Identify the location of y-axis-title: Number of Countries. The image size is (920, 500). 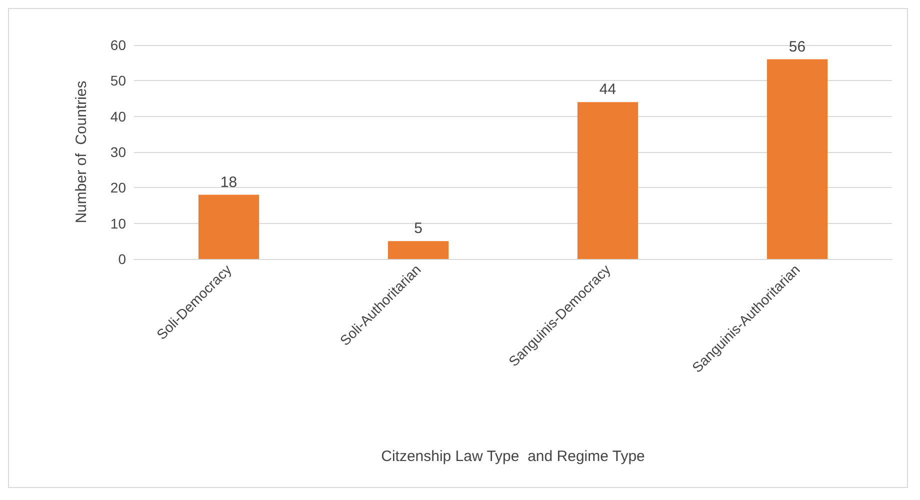
(81, 152).